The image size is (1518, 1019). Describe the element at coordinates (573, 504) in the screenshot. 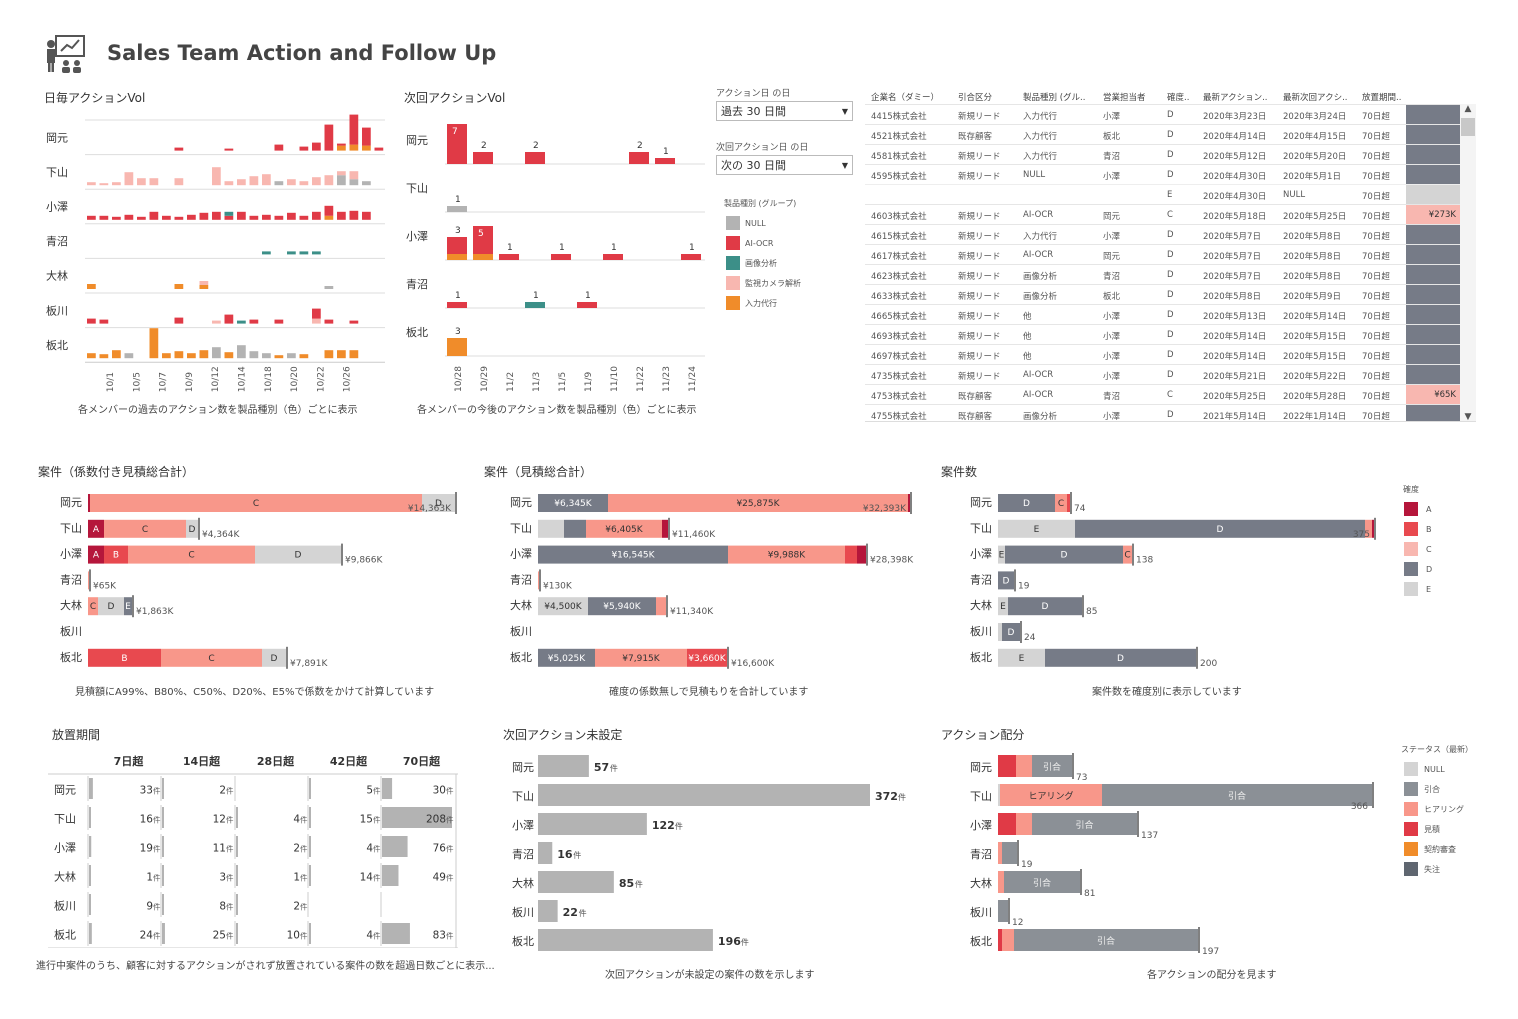

I see `segment-label: ¥6,345K` at that location.